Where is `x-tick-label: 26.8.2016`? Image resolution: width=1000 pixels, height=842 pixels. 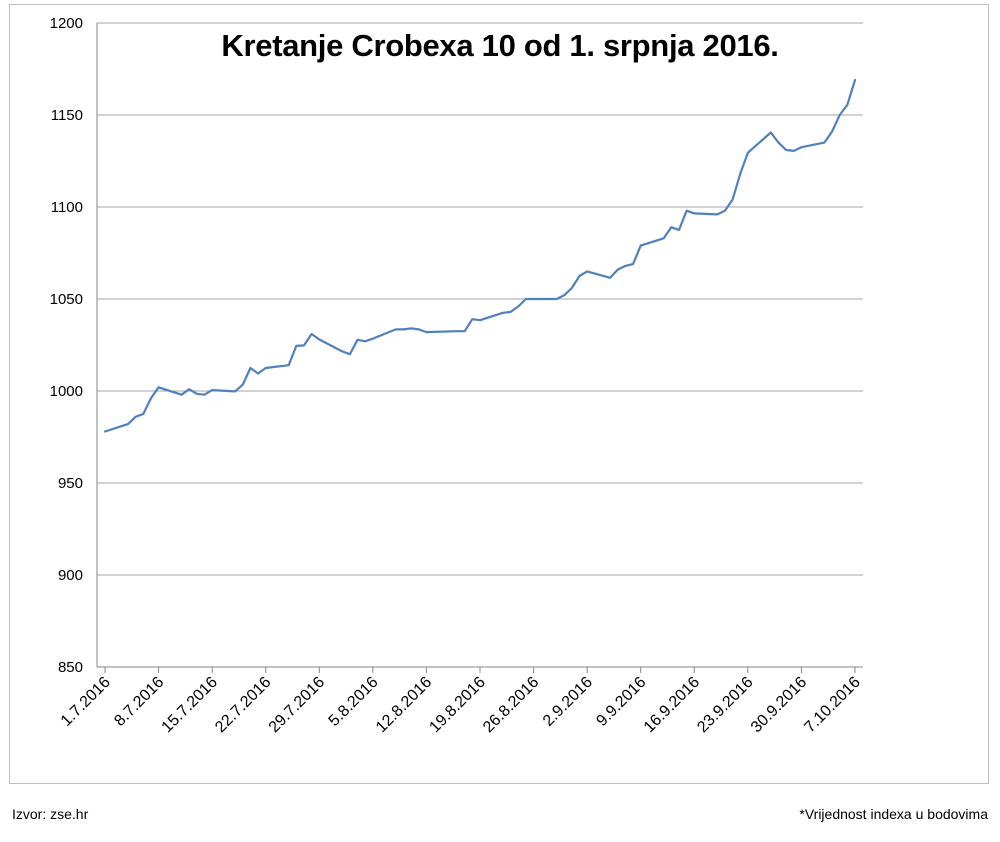 x-tick-label: 26.8.2016 is located at coordinates (511, 705).